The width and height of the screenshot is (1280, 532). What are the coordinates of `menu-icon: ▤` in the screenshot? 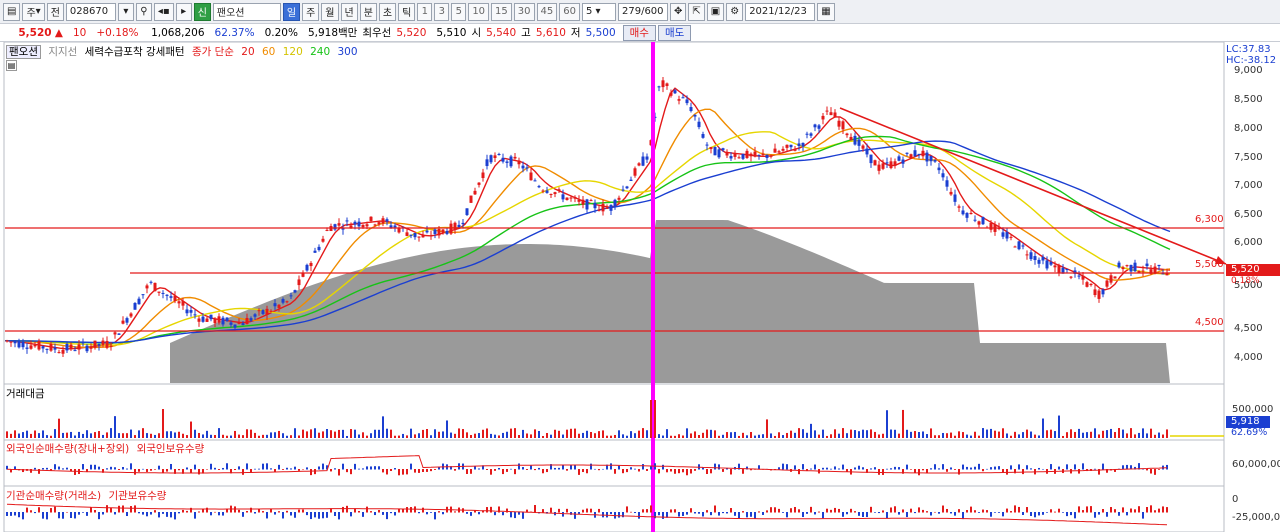 It's located at (12, 11).